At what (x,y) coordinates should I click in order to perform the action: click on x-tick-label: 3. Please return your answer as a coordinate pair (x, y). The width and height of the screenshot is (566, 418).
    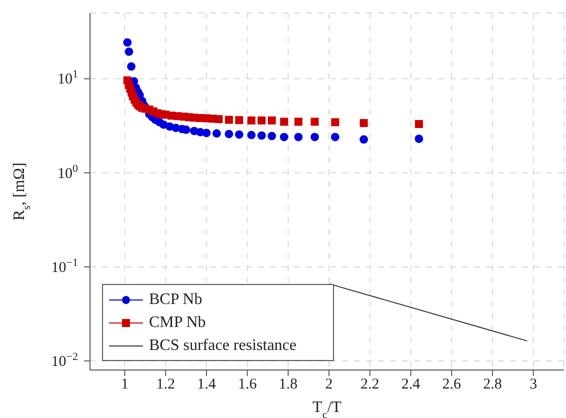
    Looking at the image, I should click on (534, 384).